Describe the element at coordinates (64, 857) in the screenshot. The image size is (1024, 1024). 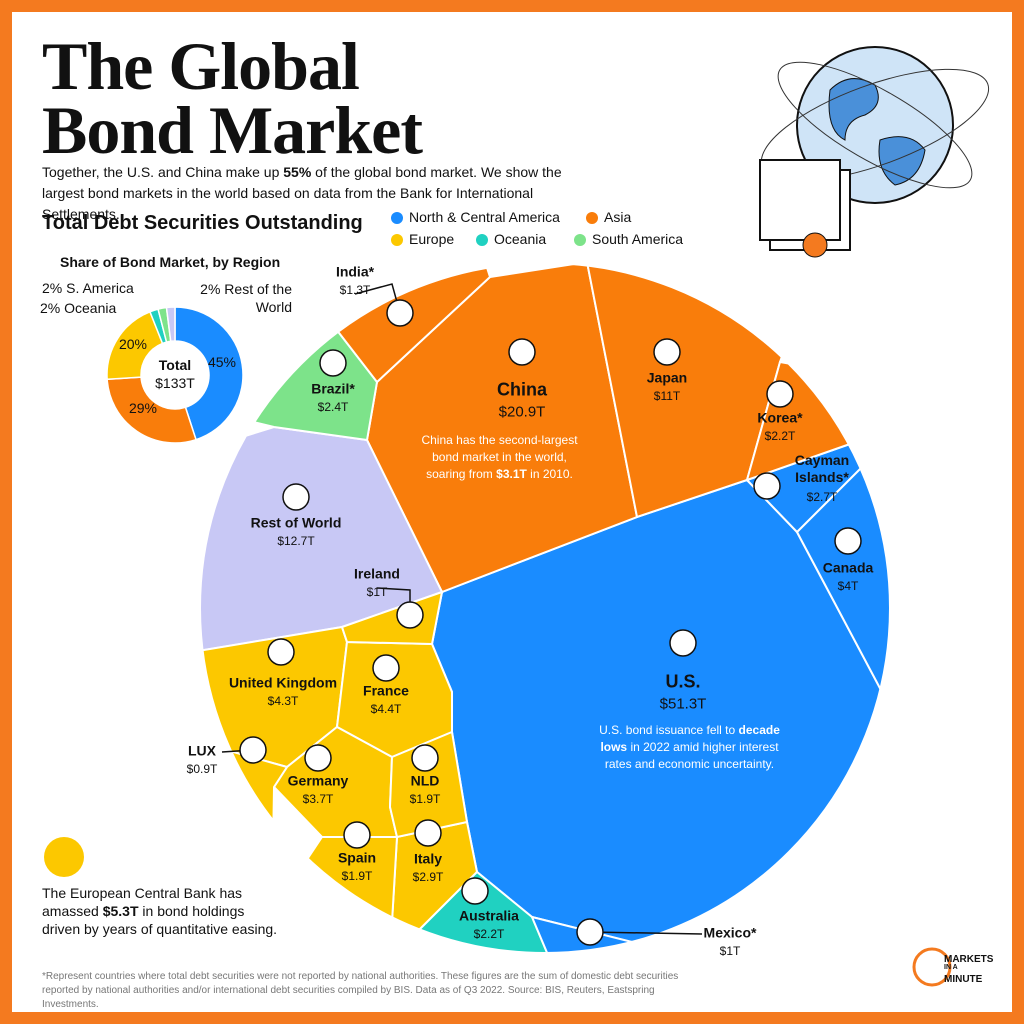
I see `ecb-icon` at that location.